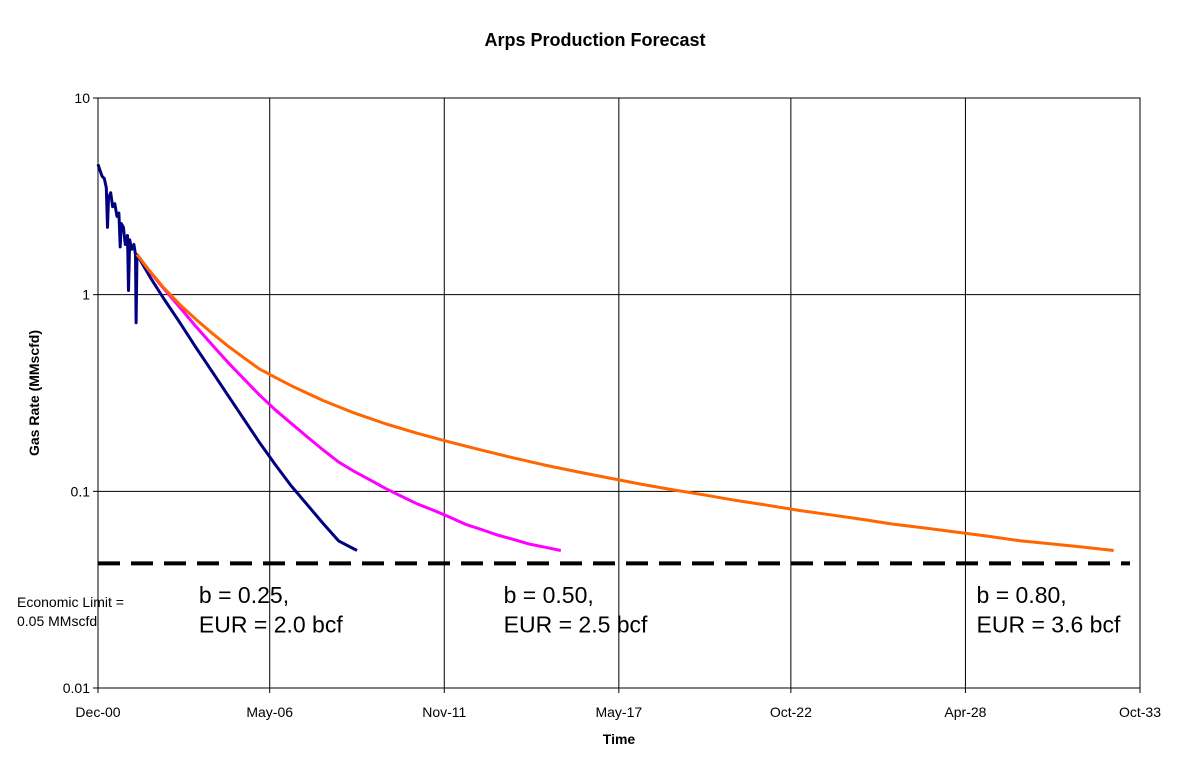 The height and width of the screenshot is (773, 1199). I want to click on x-tick-label: Oct-22, so click(791, 712).